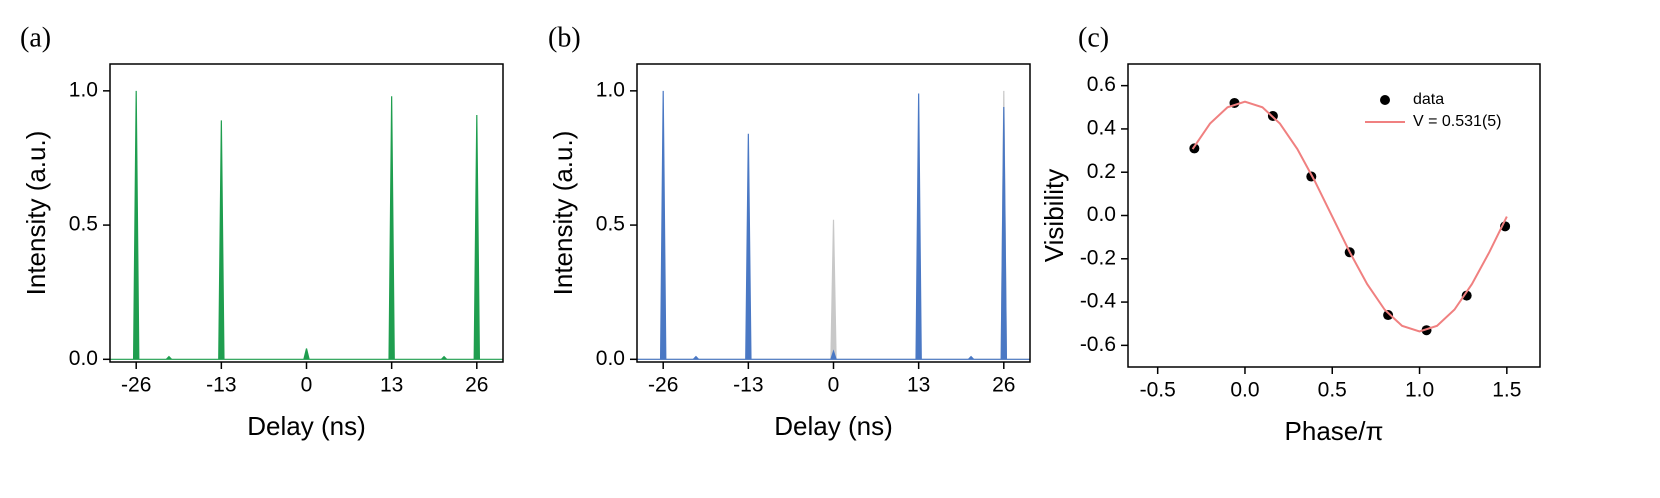 The height and width of the screenshot is (498, 1660). Describe the element at coordinates (1428, 99) in the screenshot. I see `legend-label: data` at that location.